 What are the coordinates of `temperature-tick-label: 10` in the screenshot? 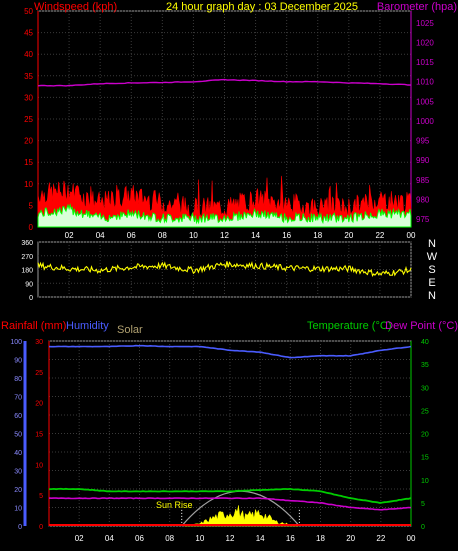 It's located at (425, 481).